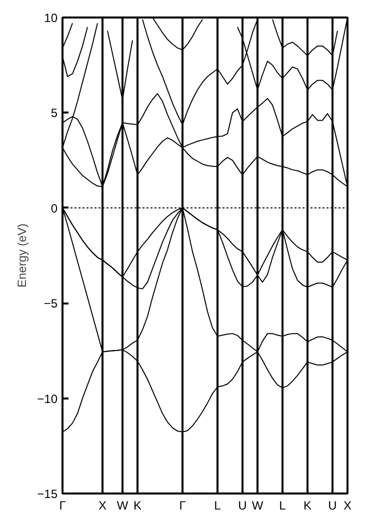  What do you see at coordinates (51, 303) in the screenshot?
I see `y-tick-label: −5` at bounding box center [51, 303].